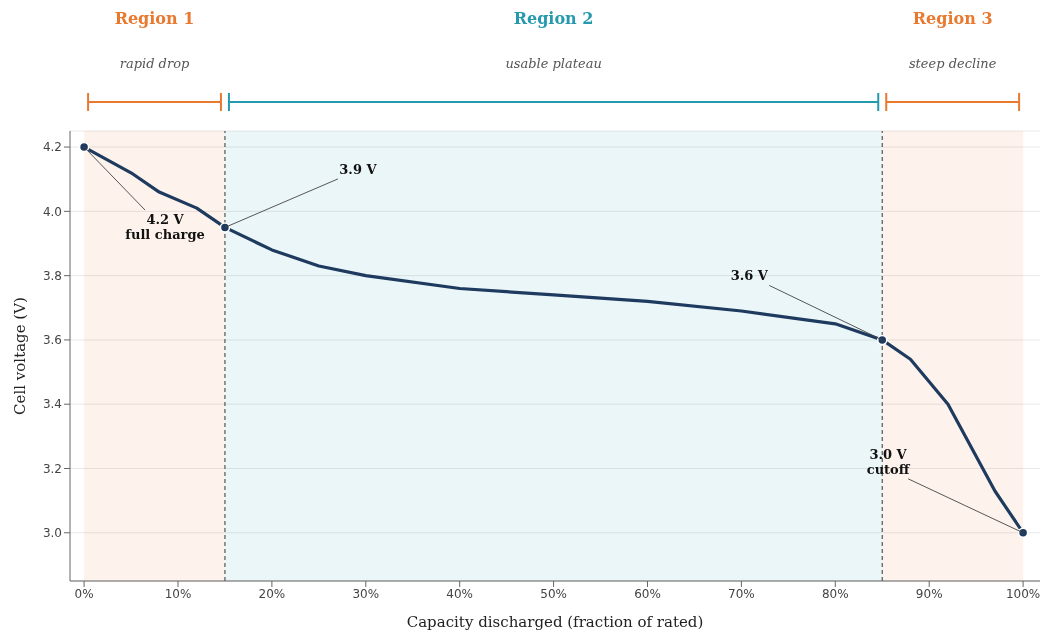 The image size is (1042, 635). What do you see at coordinates (888, 461) in the screenshot?
I see `annotation: 3.0 V cutoff` at bounding box center [888, 461].